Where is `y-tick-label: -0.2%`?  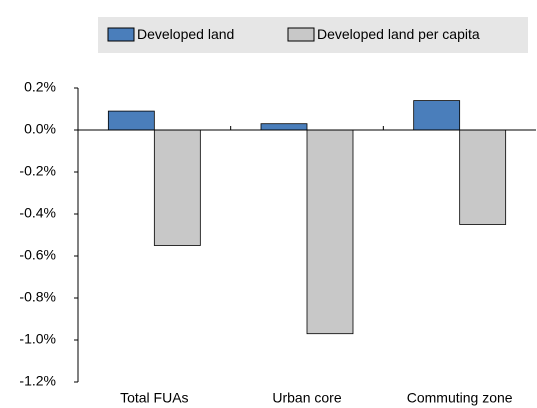 y-tick-label: -0.2% is located at coordinates (37, 171).